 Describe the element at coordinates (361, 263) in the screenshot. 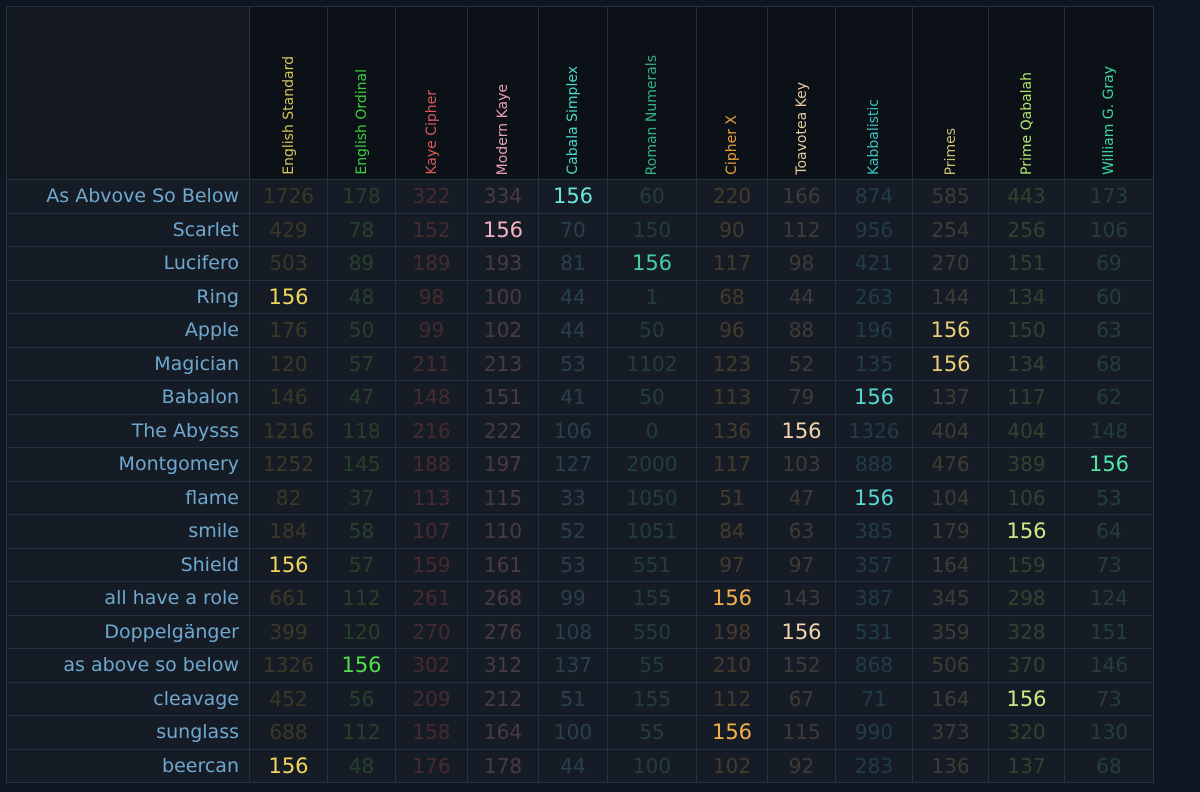

I see `value-cell: 89` at that location.